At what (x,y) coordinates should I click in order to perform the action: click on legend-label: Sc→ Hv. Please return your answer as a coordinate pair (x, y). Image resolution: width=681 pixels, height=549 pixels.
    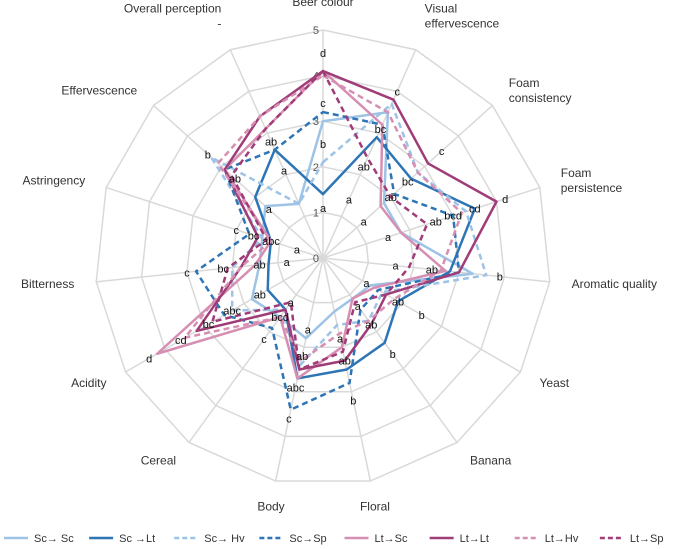
    Looking at the image, I should click on (224, 539).